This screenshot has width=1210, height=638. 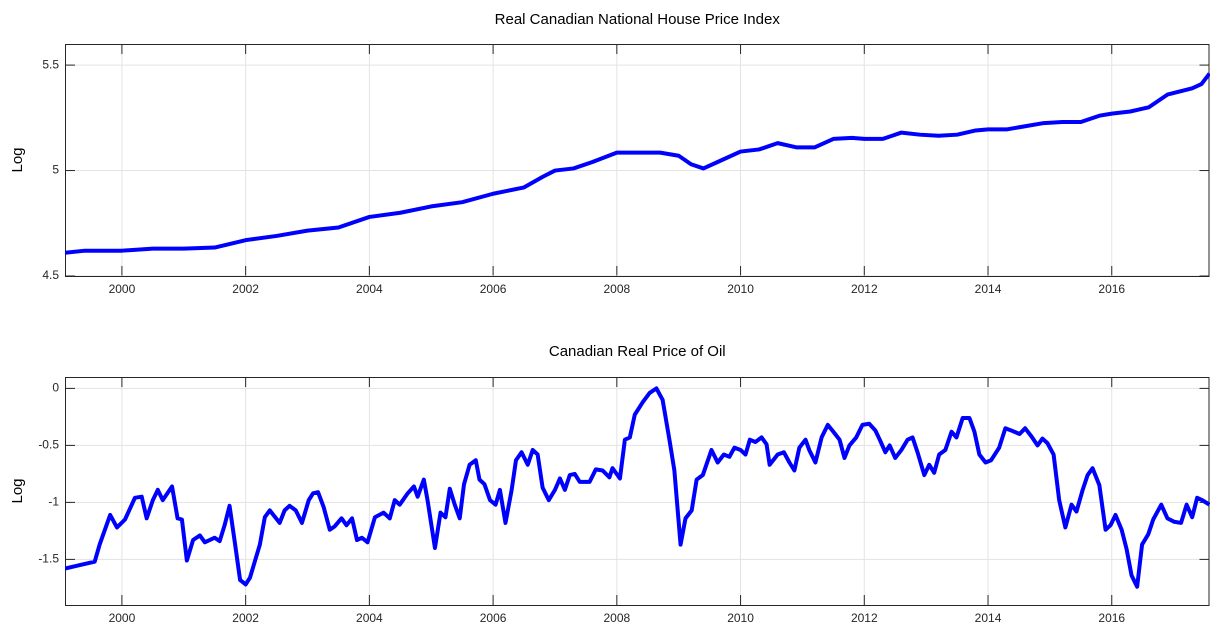 What do you see at coordinates (48, 445) in the screenshot?
I see `y-tick-label: -0.5` at bounding box center [48, 445].